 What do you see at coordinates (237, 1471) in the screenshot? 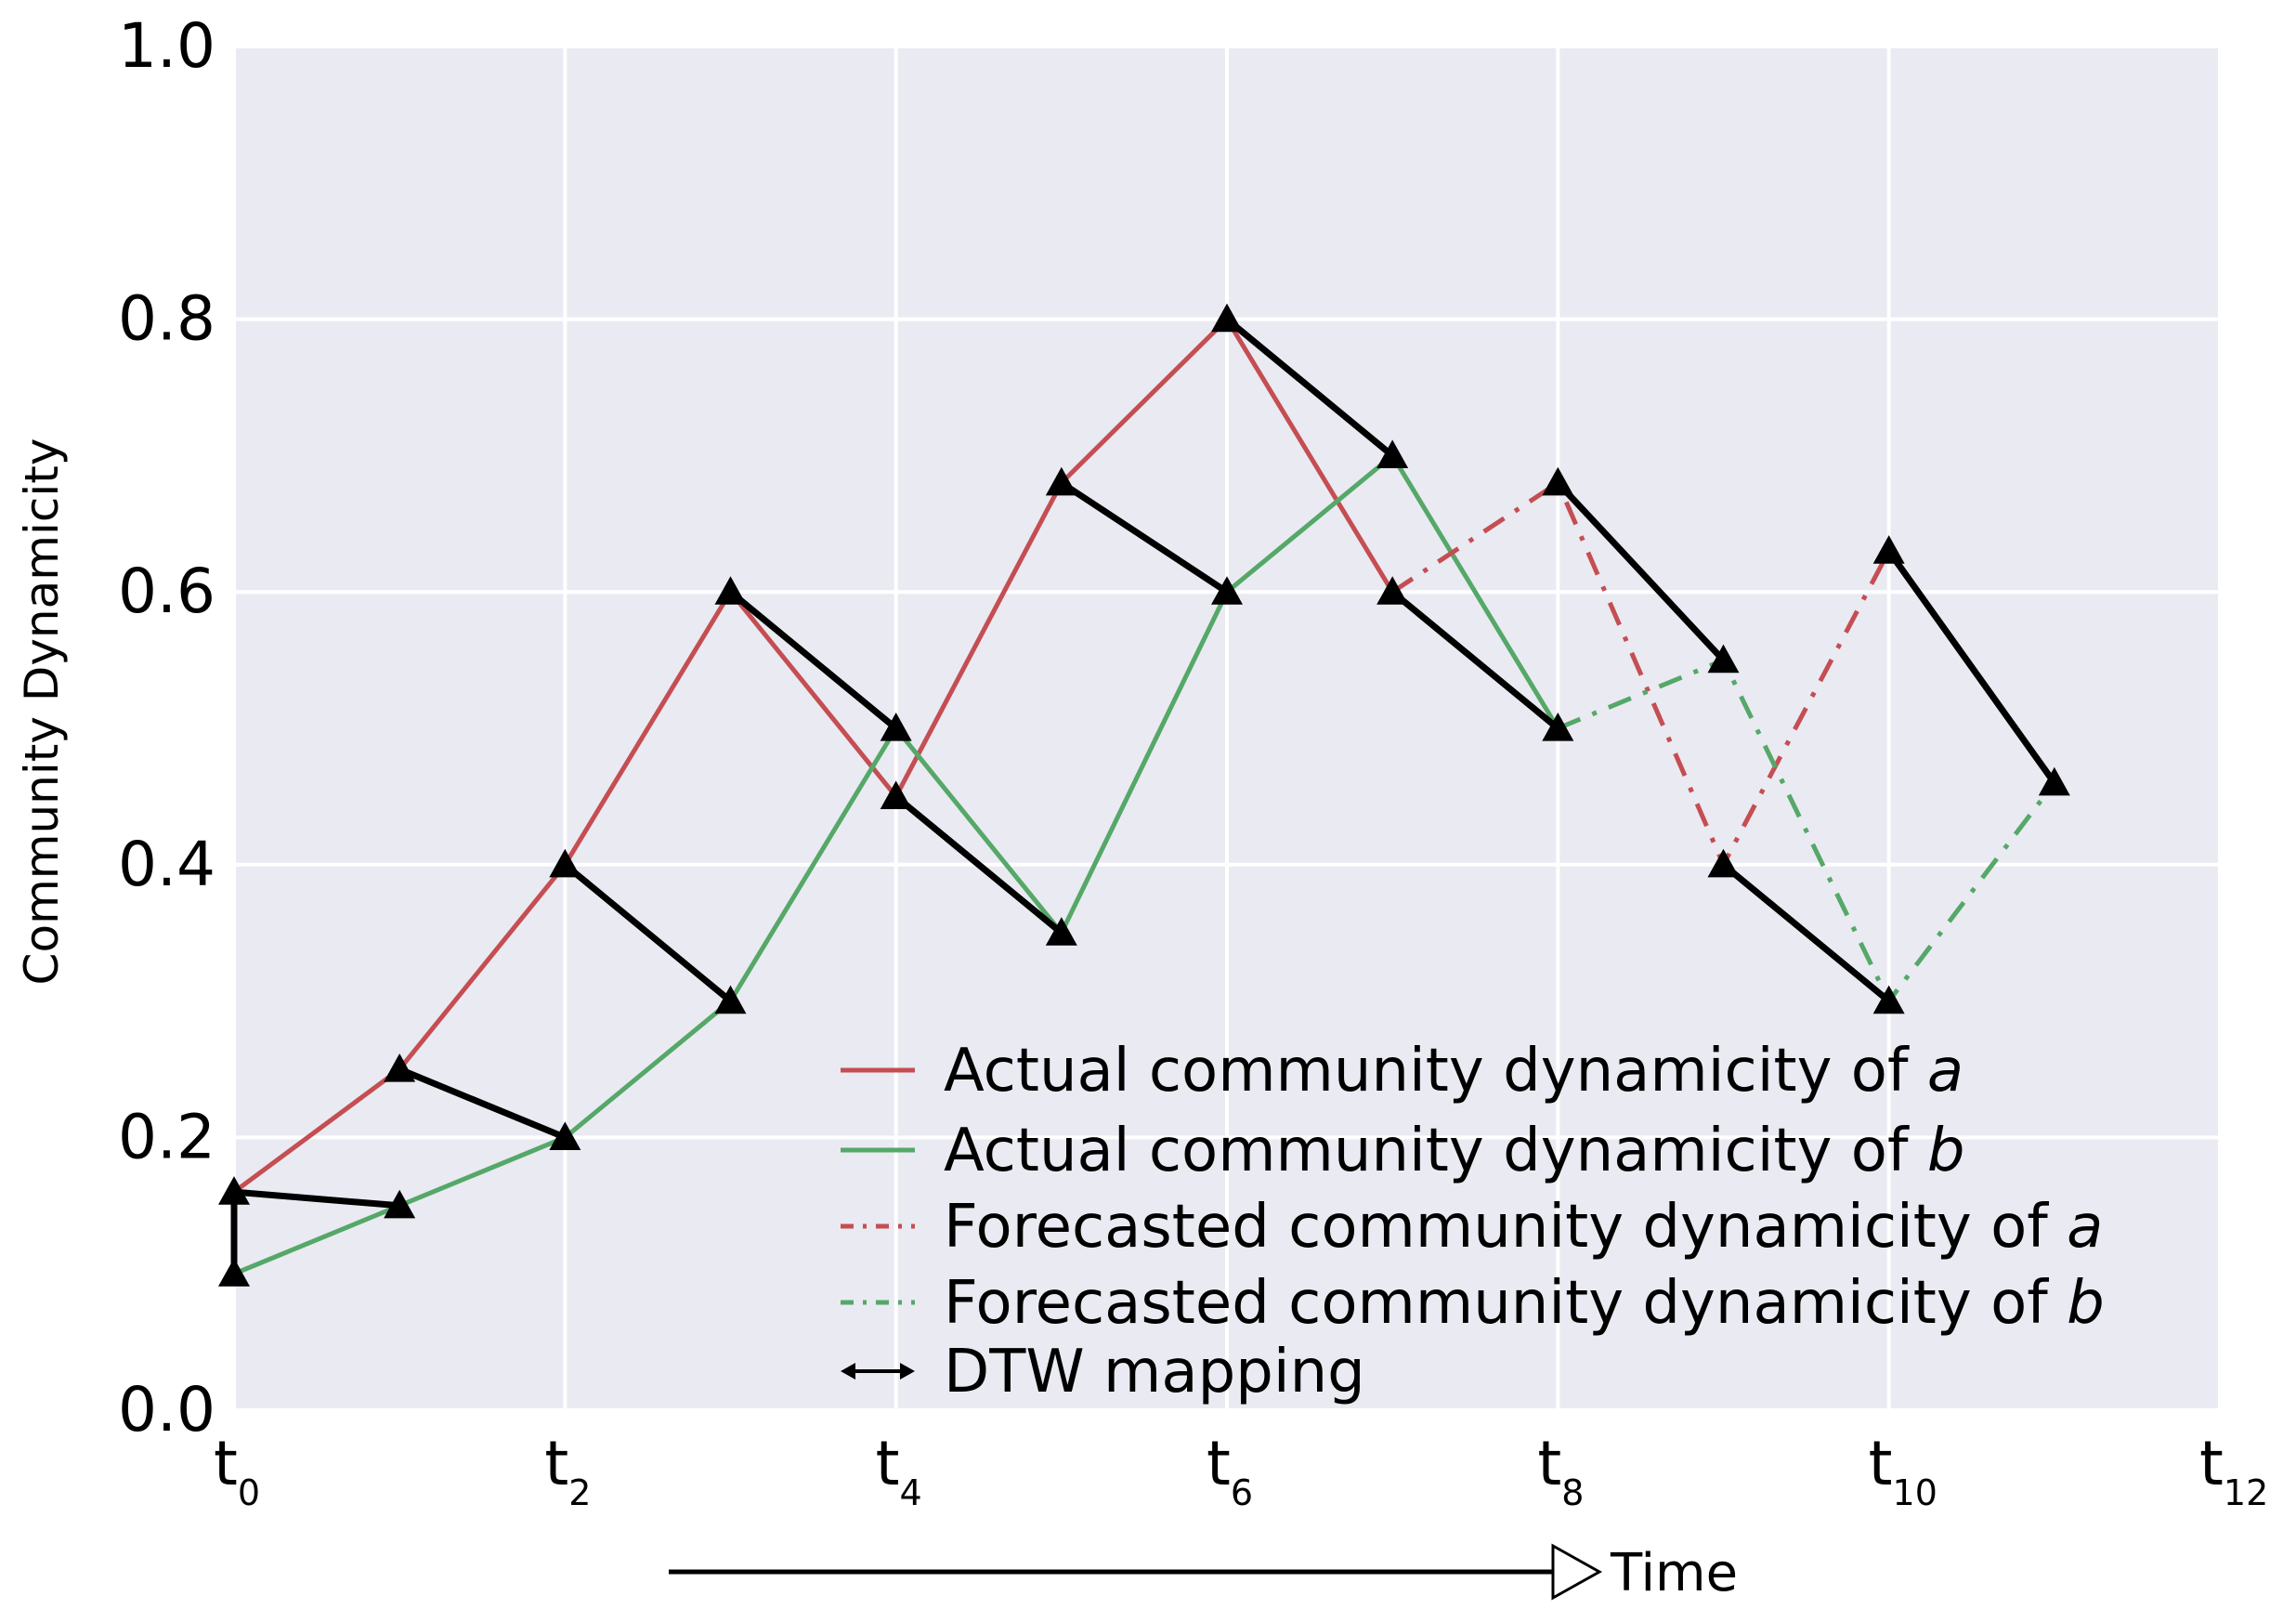
I see `x-tick-label: t0` at bounding box center [237, 1471].